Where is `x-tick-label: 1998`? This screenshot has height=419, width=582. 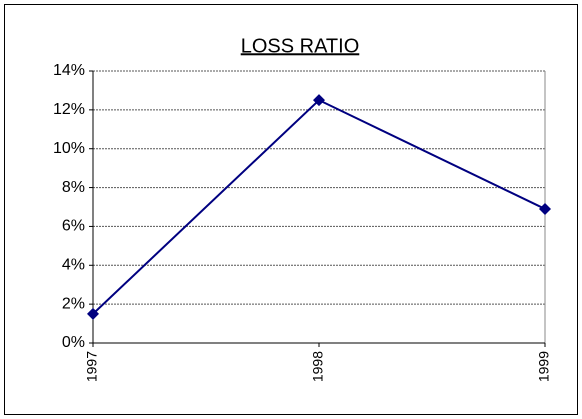 x-tick-label: 1998 is located at coordinates (318, 366).